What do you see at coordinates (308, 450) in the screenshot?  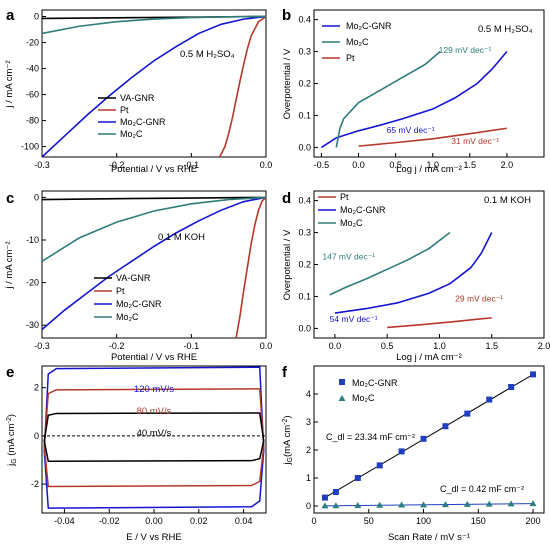 I see `y-tick-label: 2` at bounding box center [308, 450].